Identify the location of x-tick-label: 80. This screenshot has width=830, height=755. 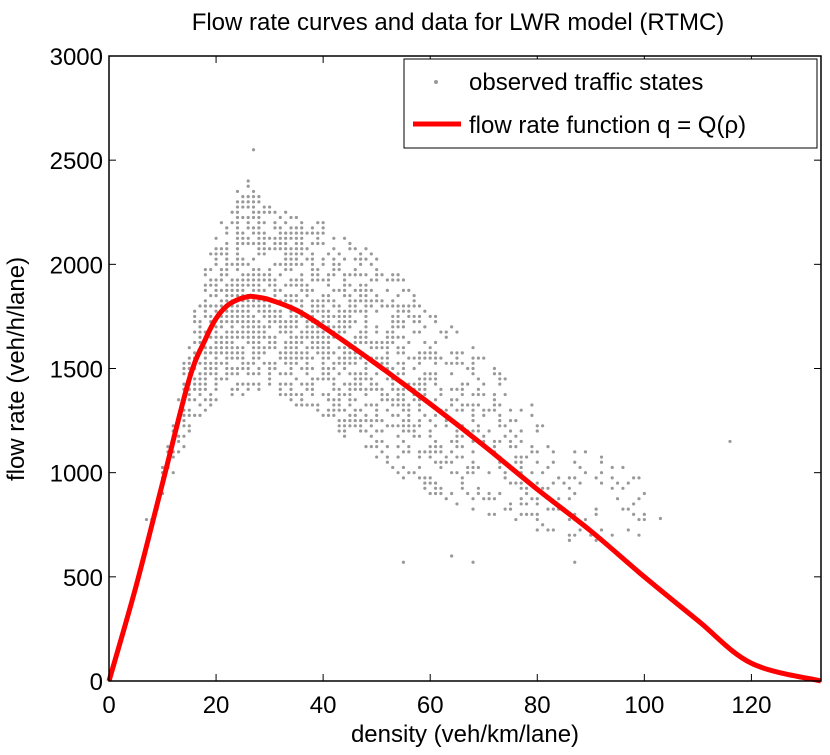
(537, 705).